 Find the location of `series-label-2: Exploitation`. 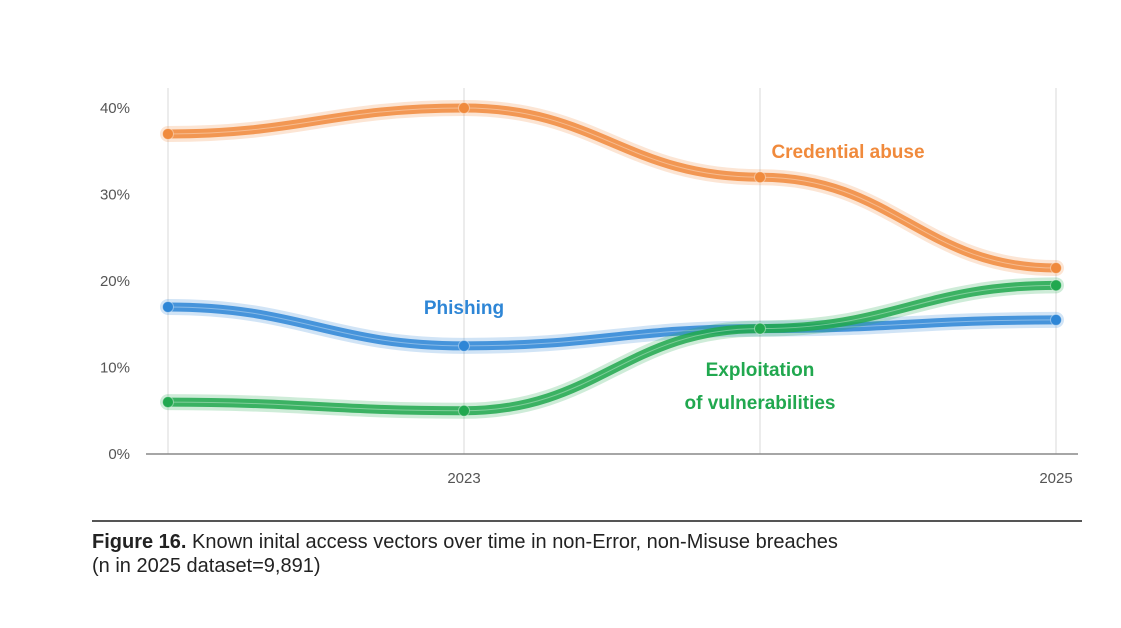

series-label-2: Exploitation is located at coordinates (760, 370).